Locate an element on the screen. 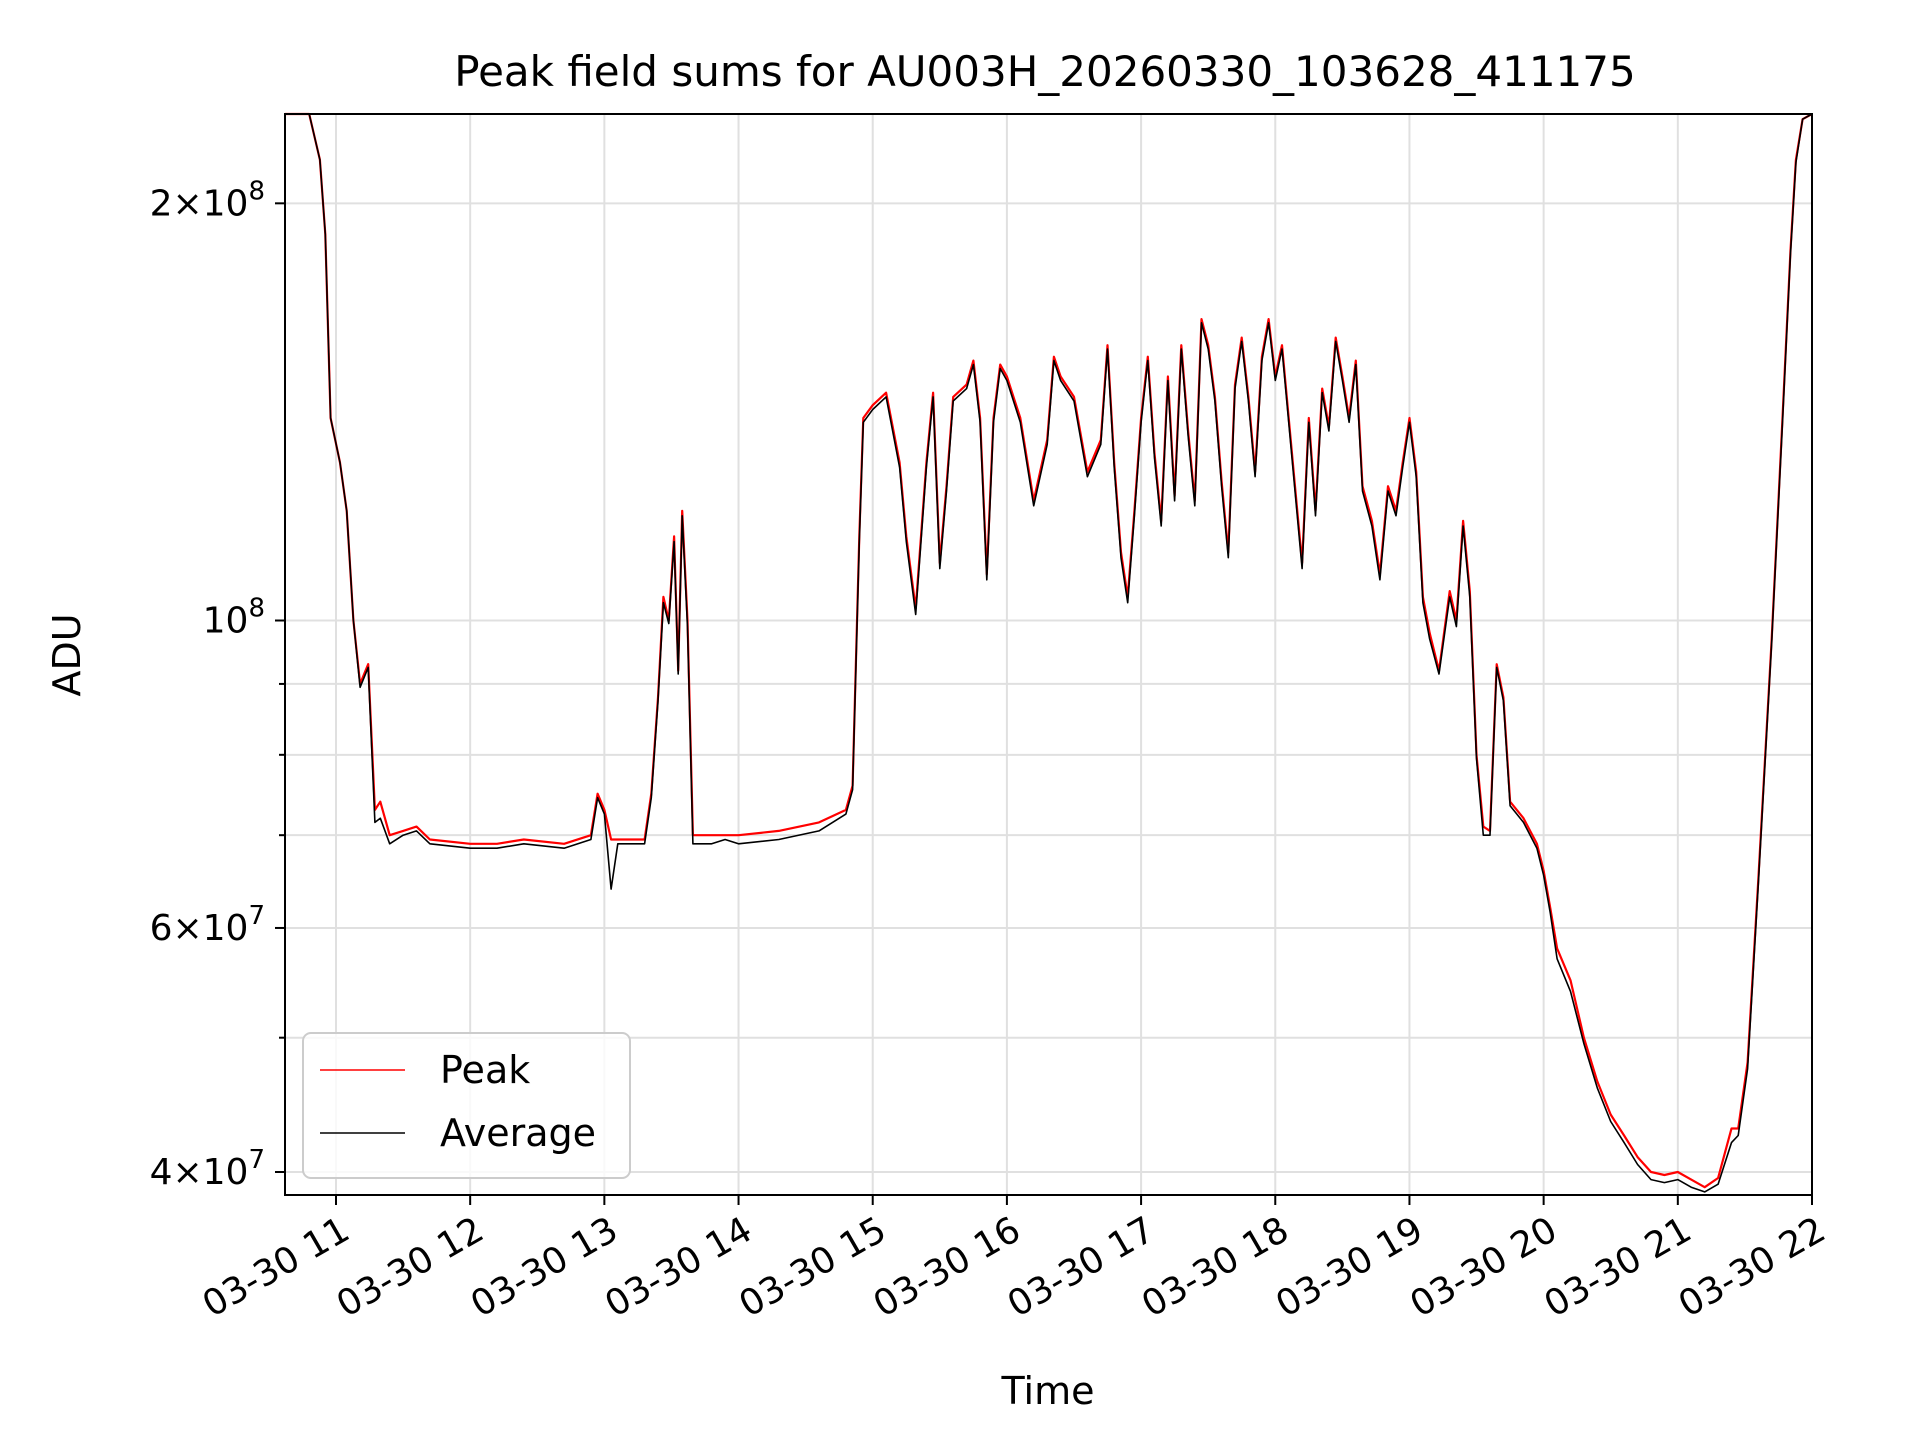  y-tick-label: 2×108 is located at coordinates (207, 200).